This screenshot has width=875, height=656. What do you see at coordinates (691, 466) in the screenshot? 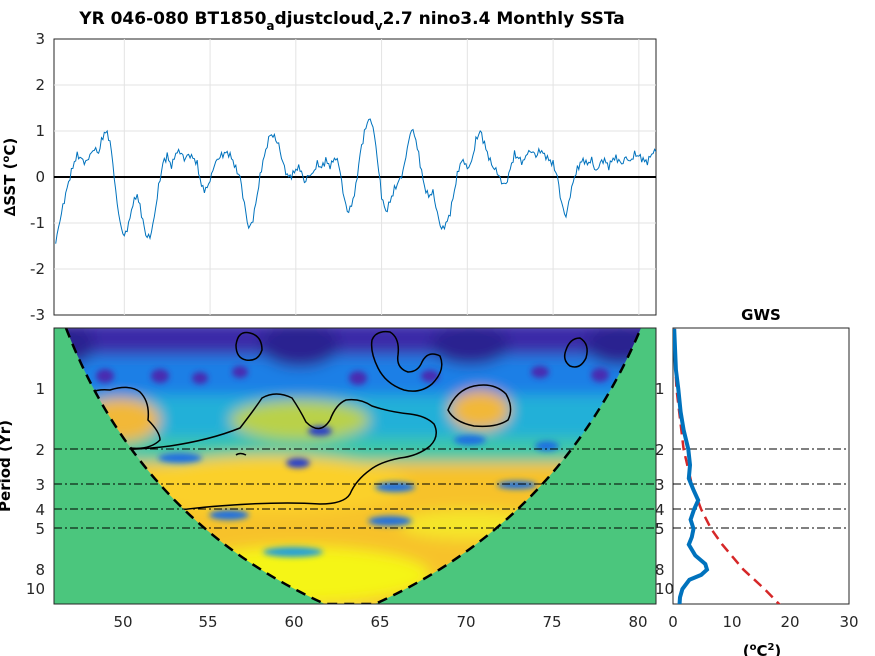
I see `gws-power-curve` at bounding box center [691, 466].